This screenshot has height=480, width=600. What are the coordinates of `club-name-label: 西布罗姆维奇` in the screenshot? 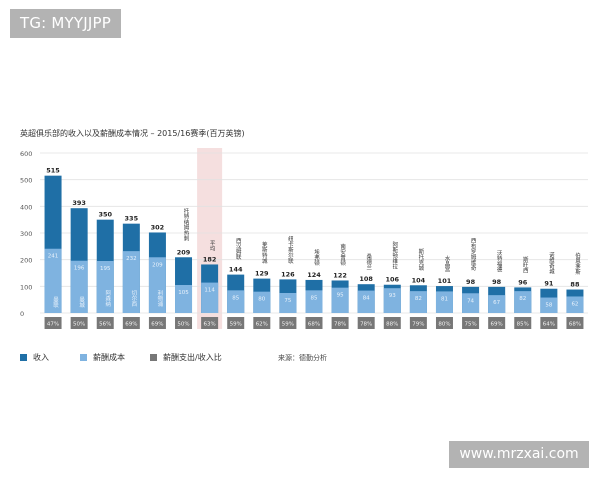 It's located at (473, 255).